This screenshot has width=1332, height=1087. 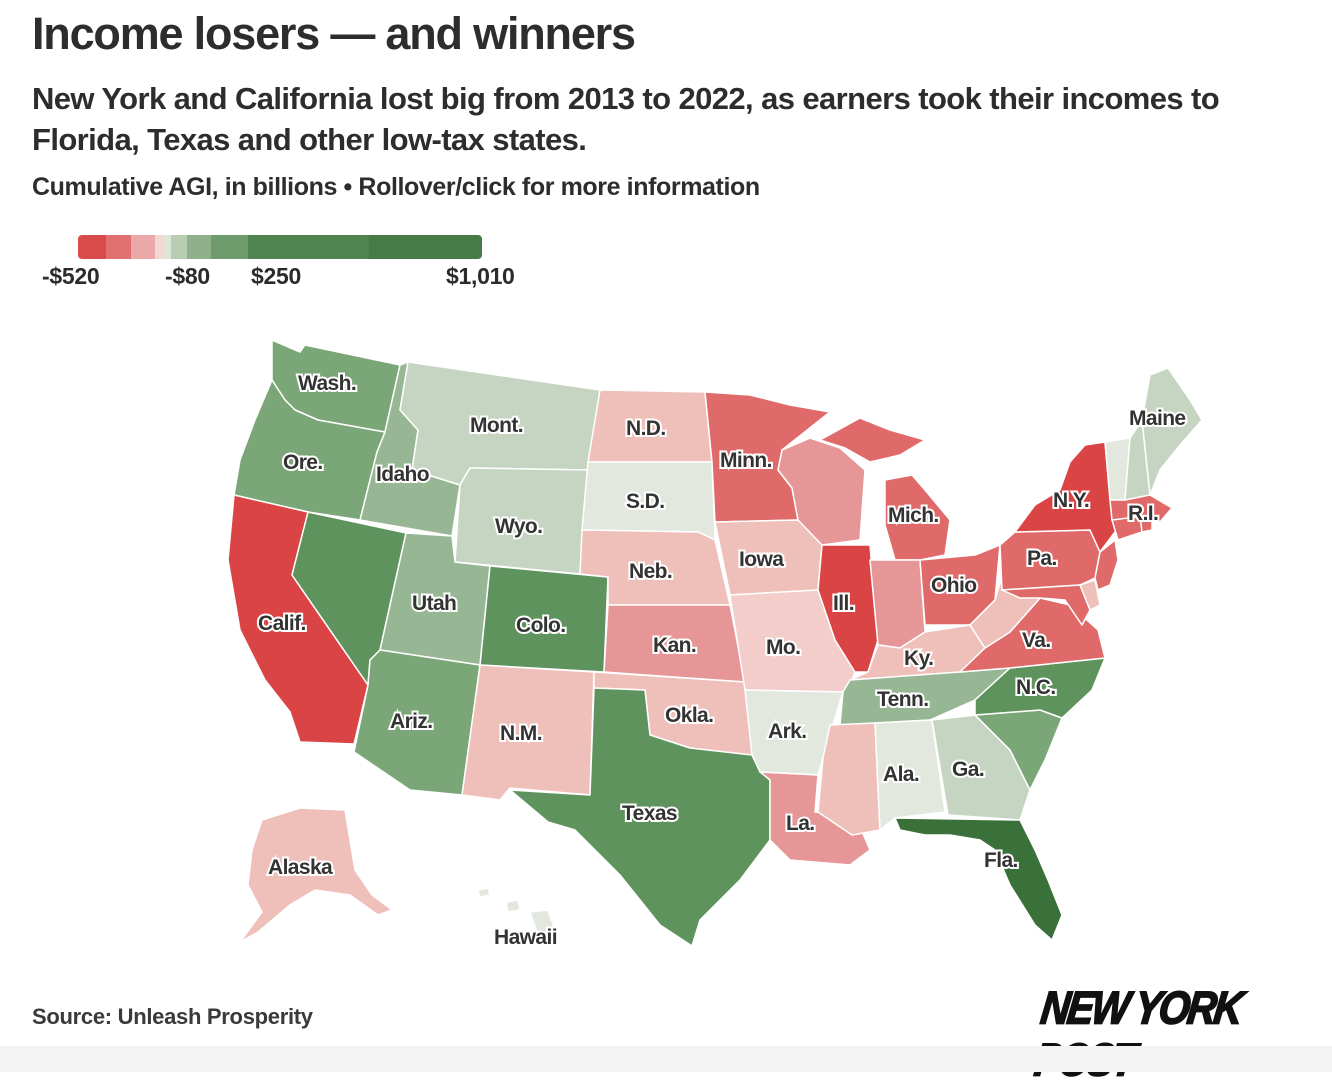 I want to click on label-louisiana: La., so click(x=800, y=823).